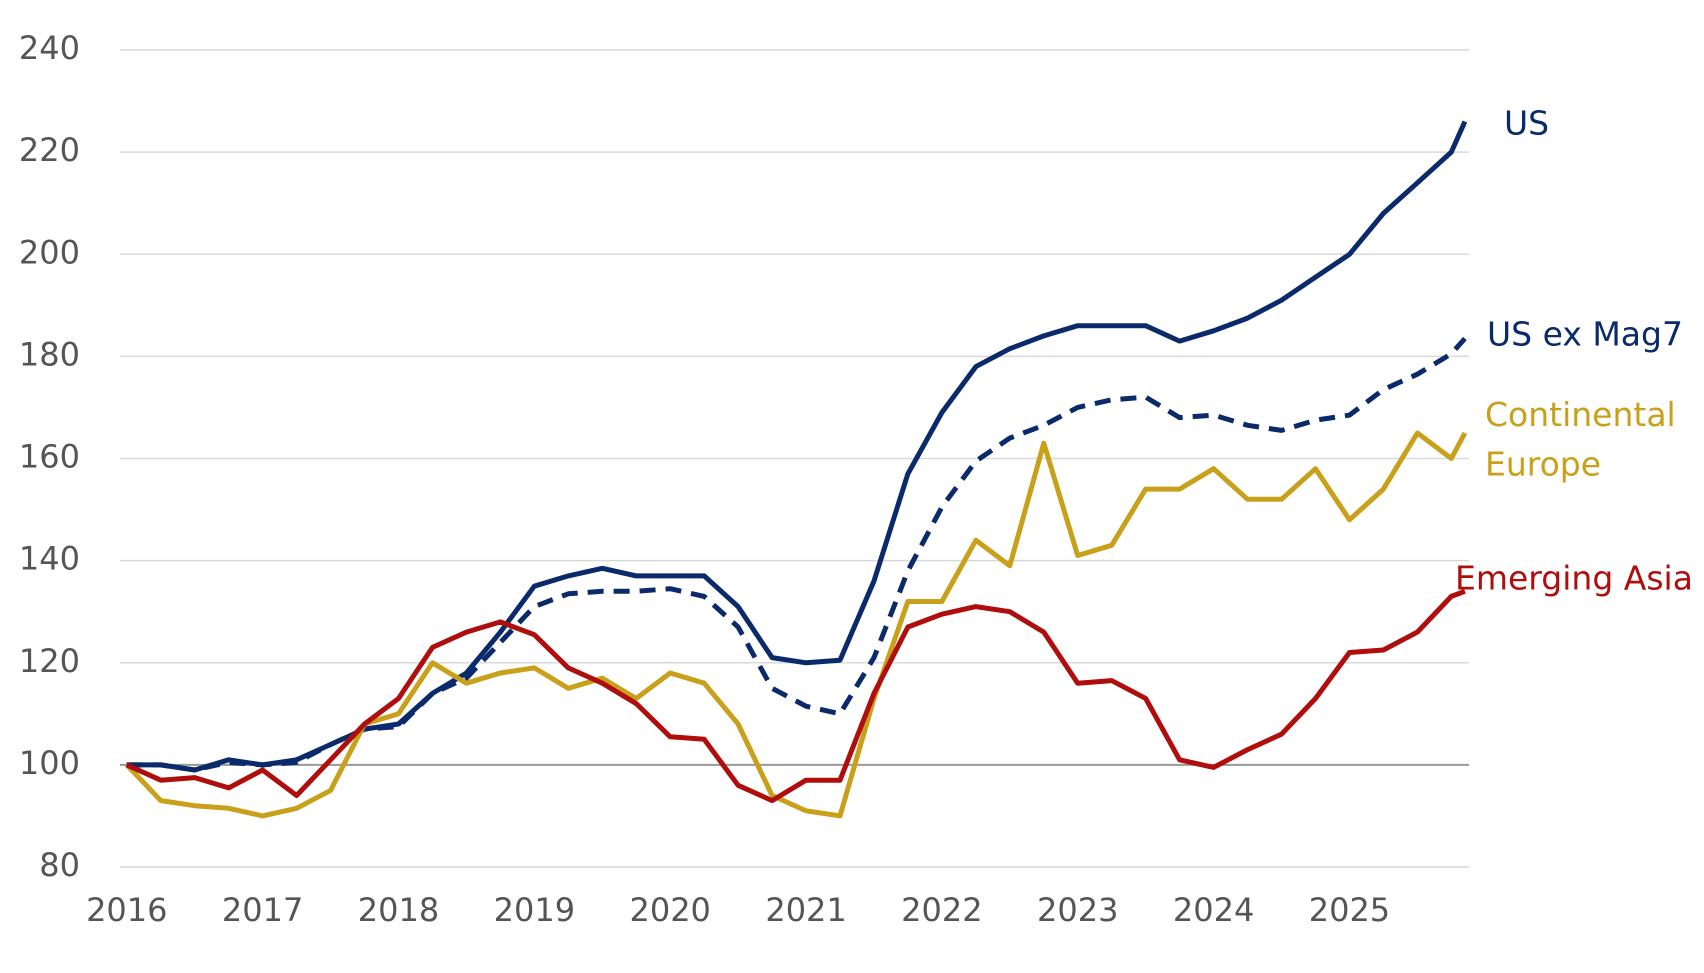  Describe the element at coordinates (1349, 910) in the screenshot. I see `x-tick-label: 2025` at that location.